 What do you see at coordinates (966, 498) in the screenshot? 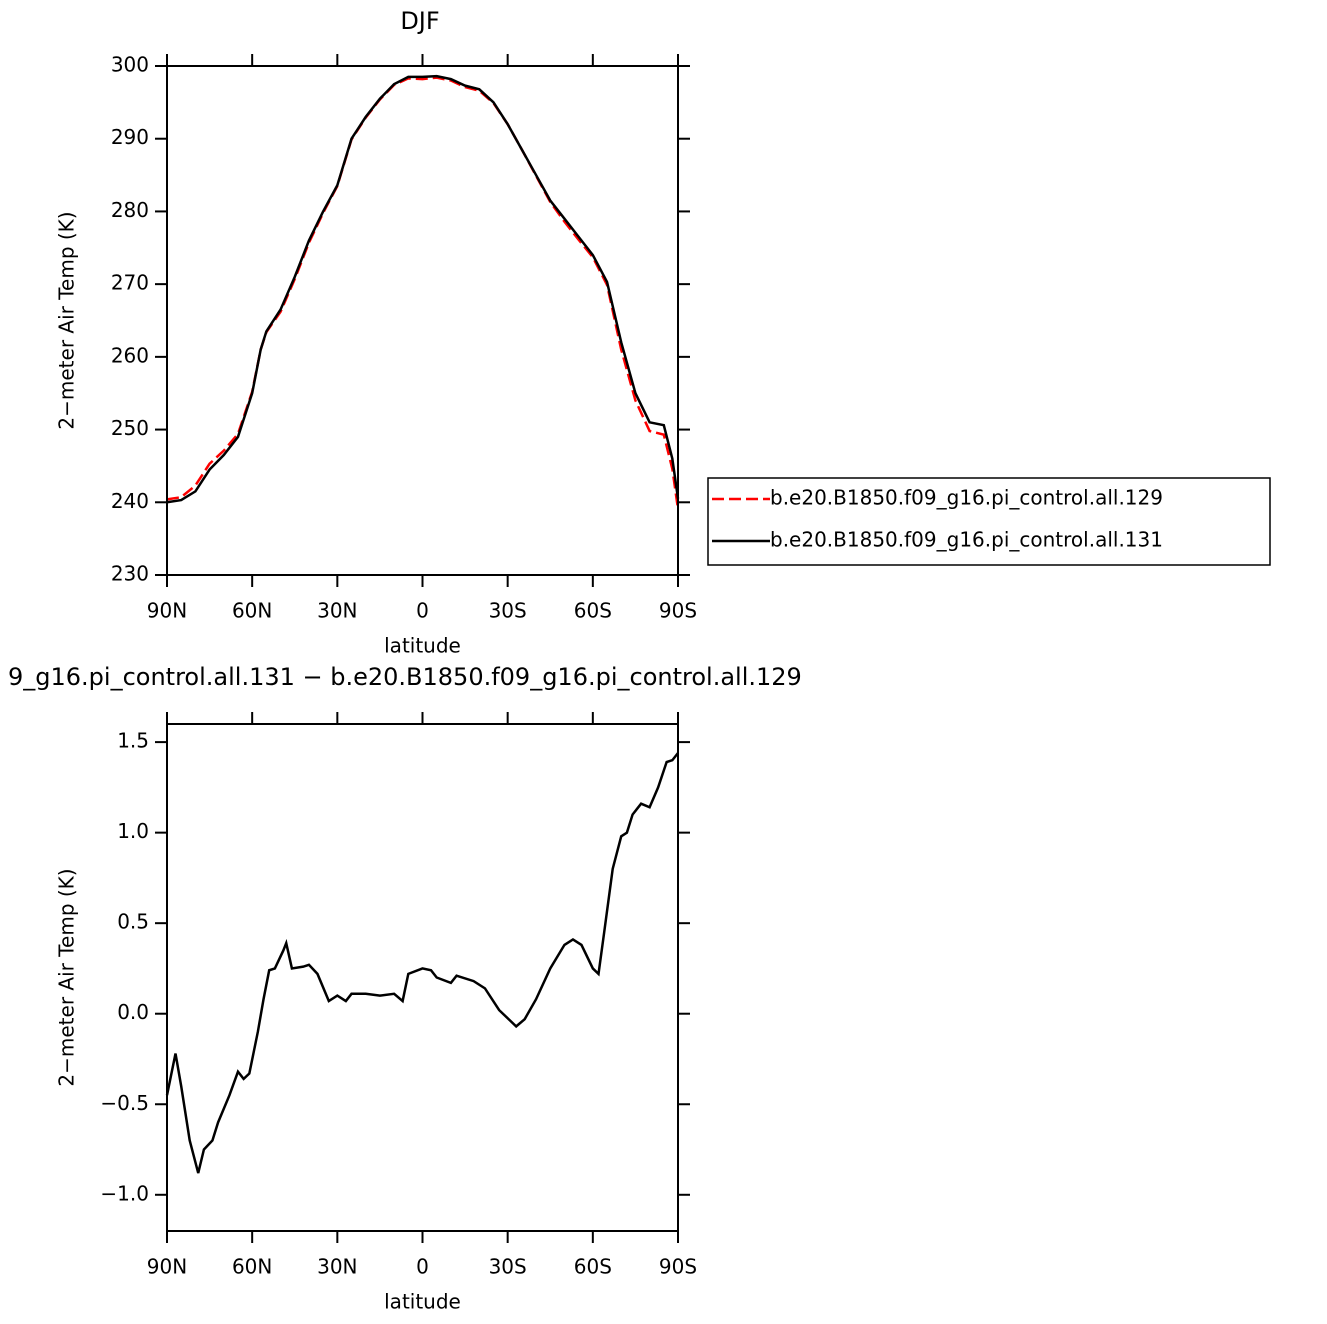
I see `legend-label: b.e20.B1850.f09_g16.pi_control.all.129` at bounding box center [966, 498].